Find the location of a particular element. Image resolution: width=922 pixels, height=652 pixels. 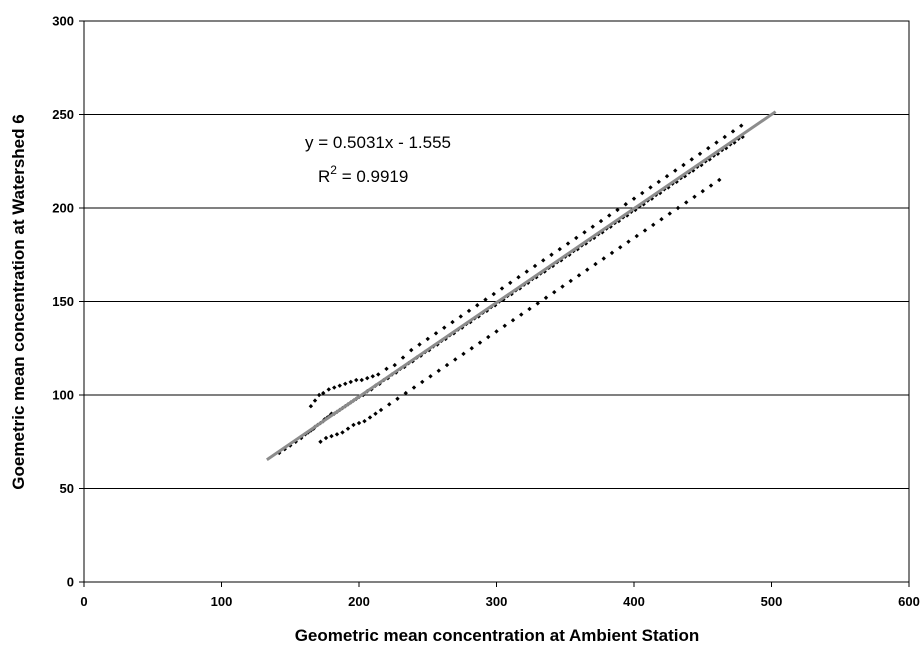

x-tick-label: 100 is located at coordinates (222, 601).